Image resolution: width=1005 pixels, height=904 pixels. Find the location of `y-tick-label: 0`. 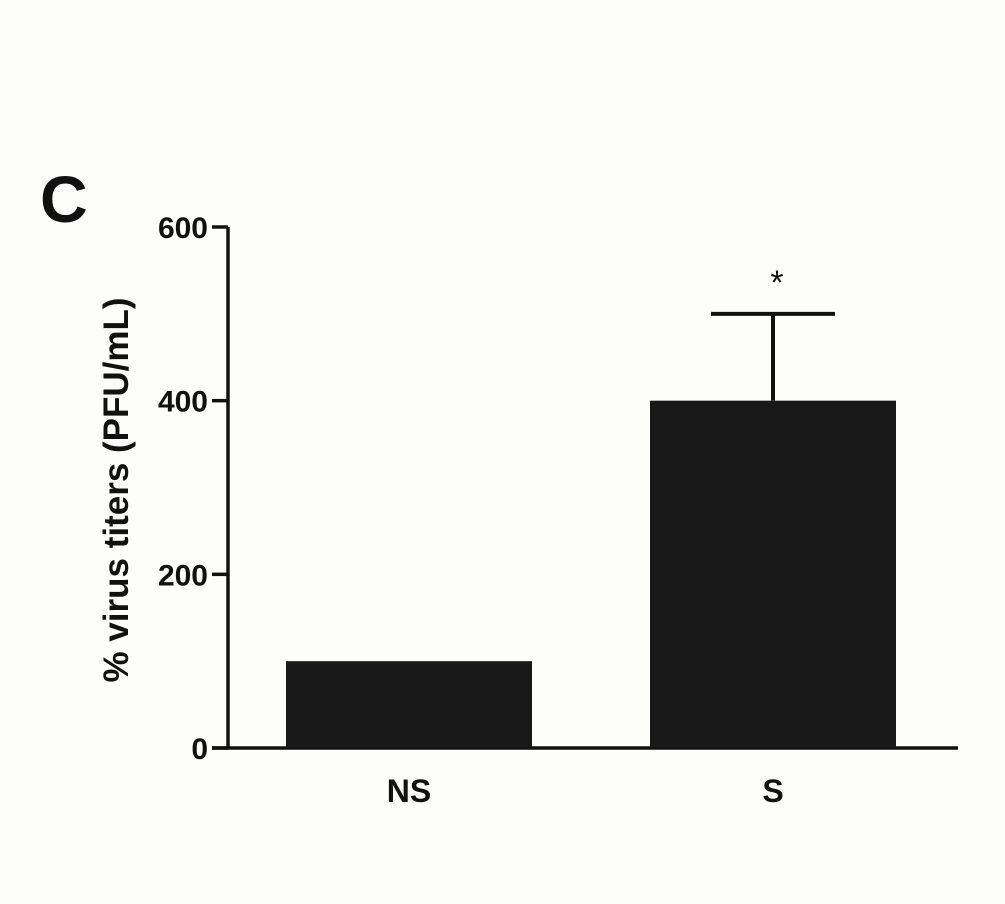

y-tick-label: 0 is located at coordinates (199, 749).